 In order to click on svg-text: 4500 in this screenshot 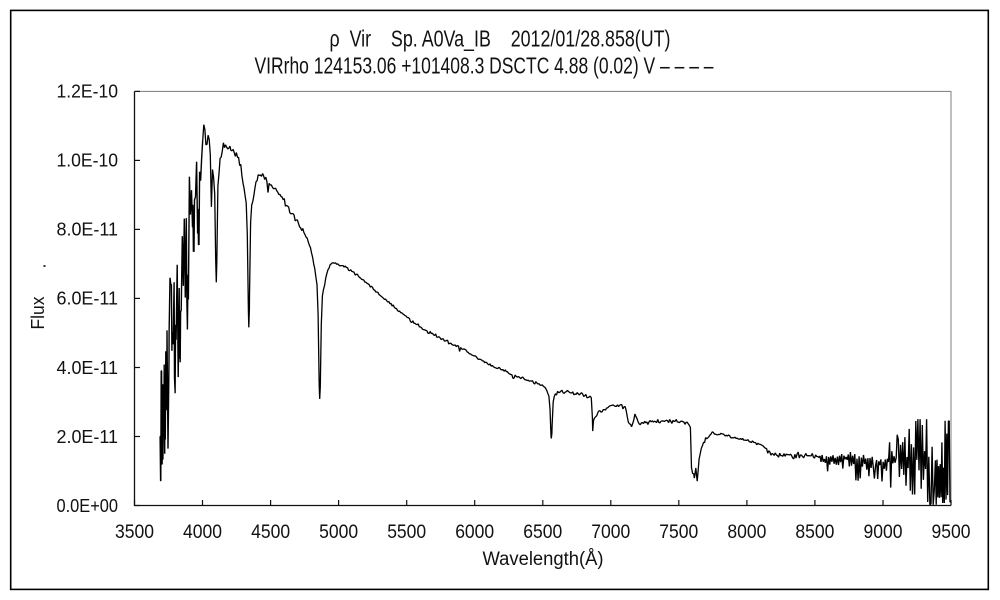, I will do `click(270, 532)`.